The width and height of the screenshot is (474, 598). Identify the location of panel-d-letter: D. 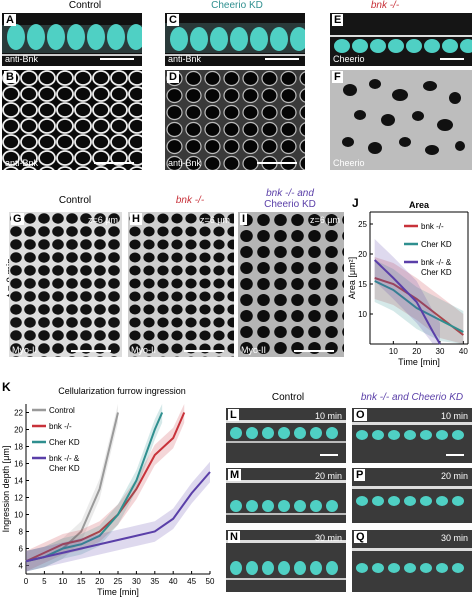
(173, 77).